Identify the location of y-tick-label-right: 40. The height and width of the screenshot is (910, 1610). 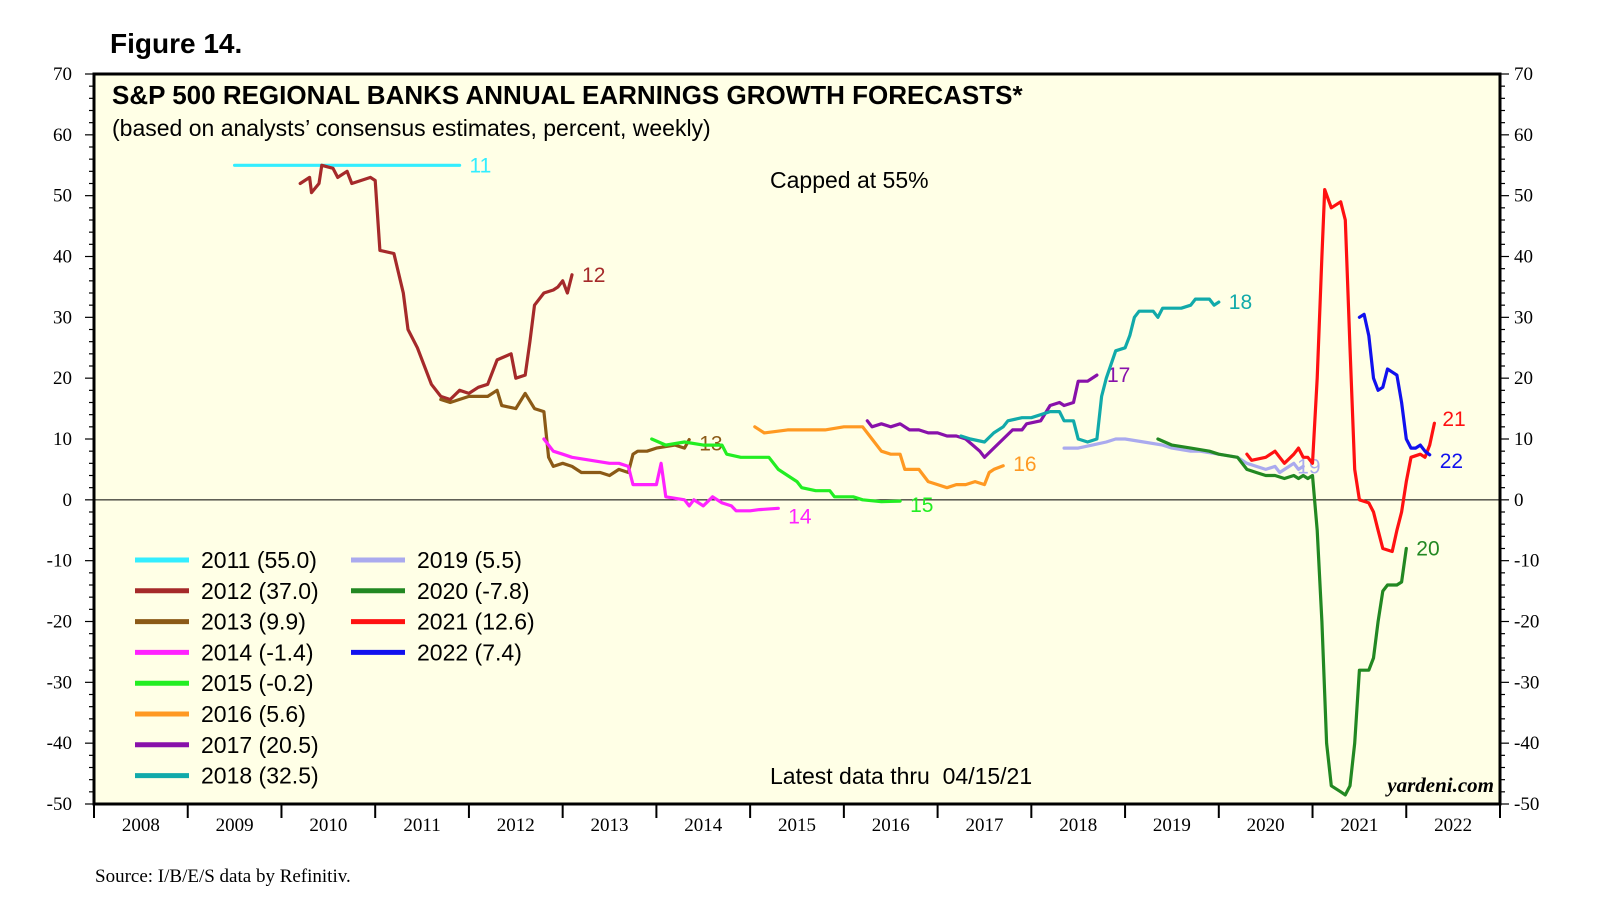
(1523, 257).